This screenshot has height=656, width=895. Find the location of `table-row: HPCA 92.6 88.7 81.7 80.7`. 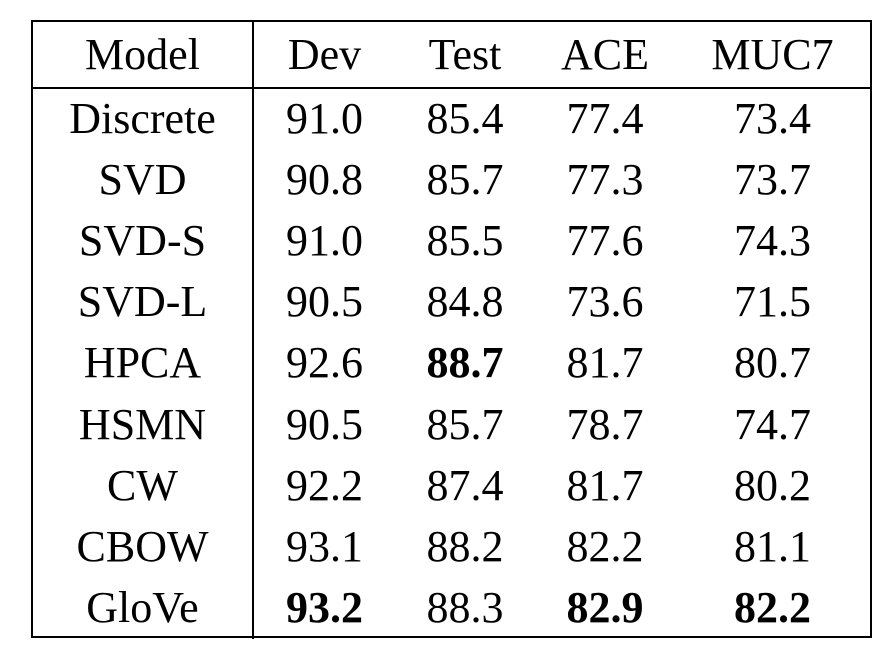

table-row: HPCA 92.6 88.7 81.7 80.7 is located at coordinates (451, 363).